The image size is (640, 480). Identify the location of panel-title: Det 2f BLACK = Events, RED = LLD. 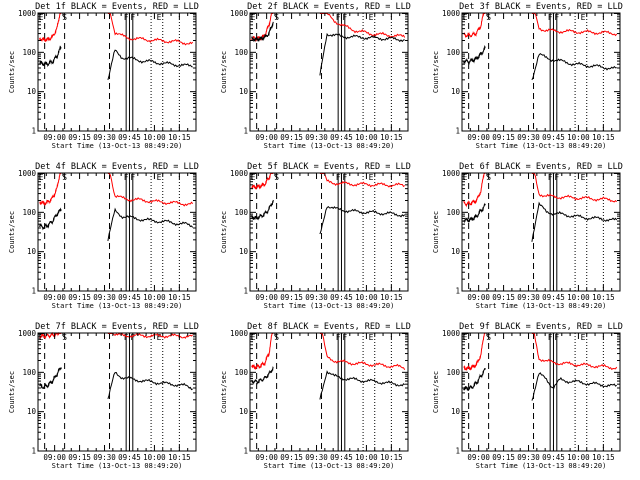
(329, 7).